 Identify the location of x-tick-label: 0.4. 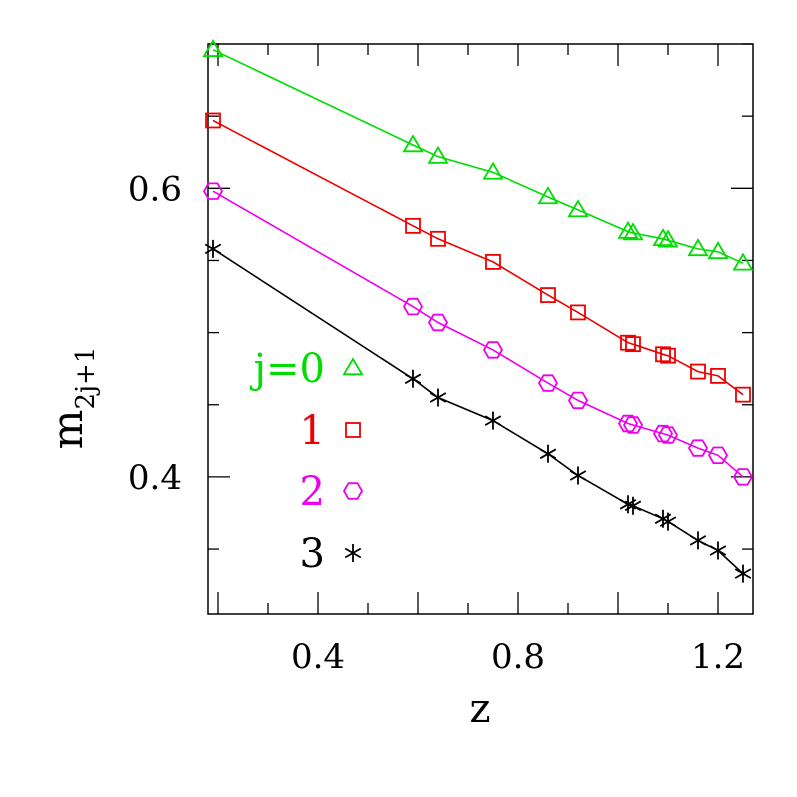
(318, 657).